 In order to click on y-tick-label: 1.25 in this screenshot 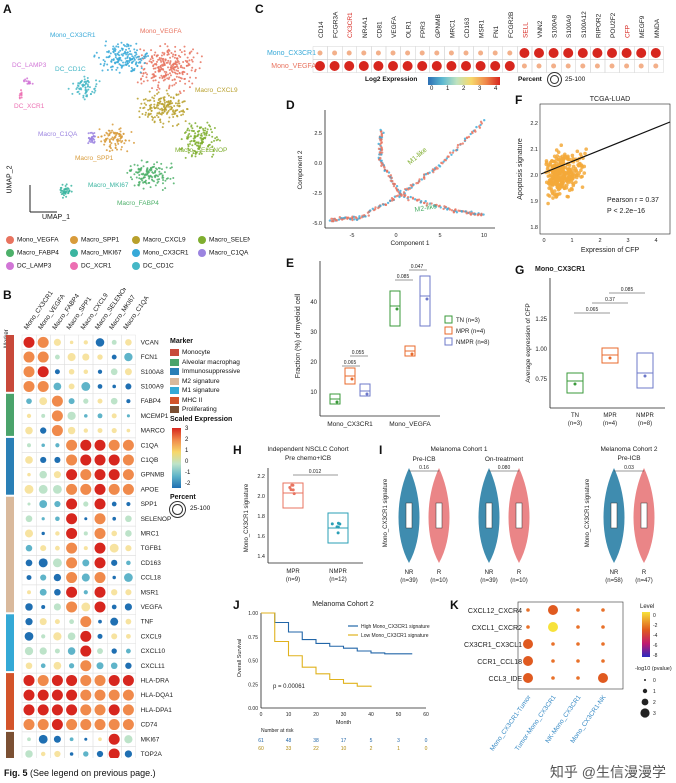, I will do `click(541, 320)`.